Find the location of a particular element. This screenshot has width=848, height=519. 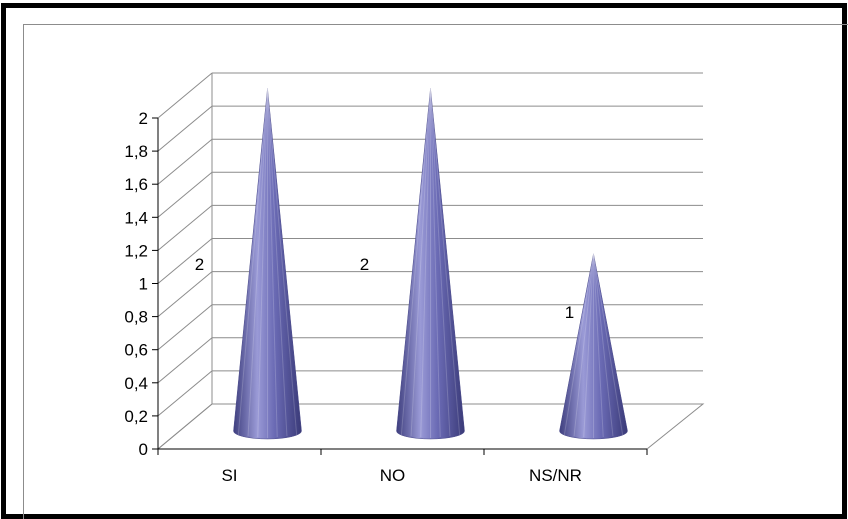

cone-no is located at coordinates (430, 263).